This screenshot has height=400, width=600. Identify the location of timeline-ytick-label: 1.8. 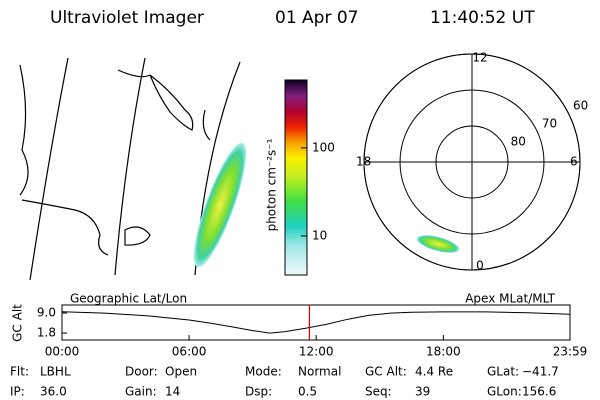
(46, 333).